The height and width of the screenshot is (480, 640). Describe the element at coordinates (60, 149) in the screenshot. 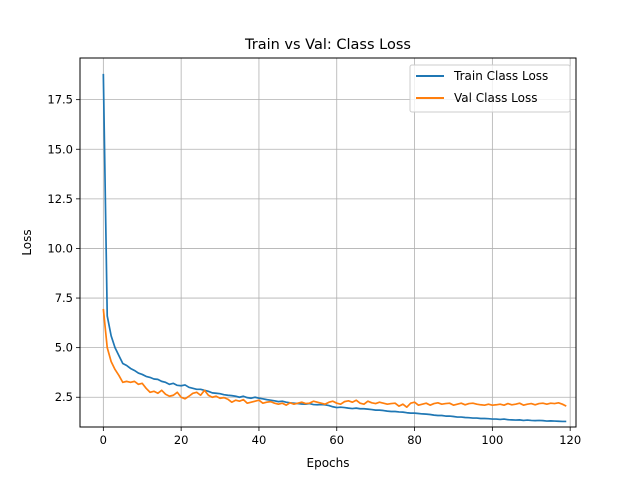

I see `y-tick-label: 15.0` at that location.